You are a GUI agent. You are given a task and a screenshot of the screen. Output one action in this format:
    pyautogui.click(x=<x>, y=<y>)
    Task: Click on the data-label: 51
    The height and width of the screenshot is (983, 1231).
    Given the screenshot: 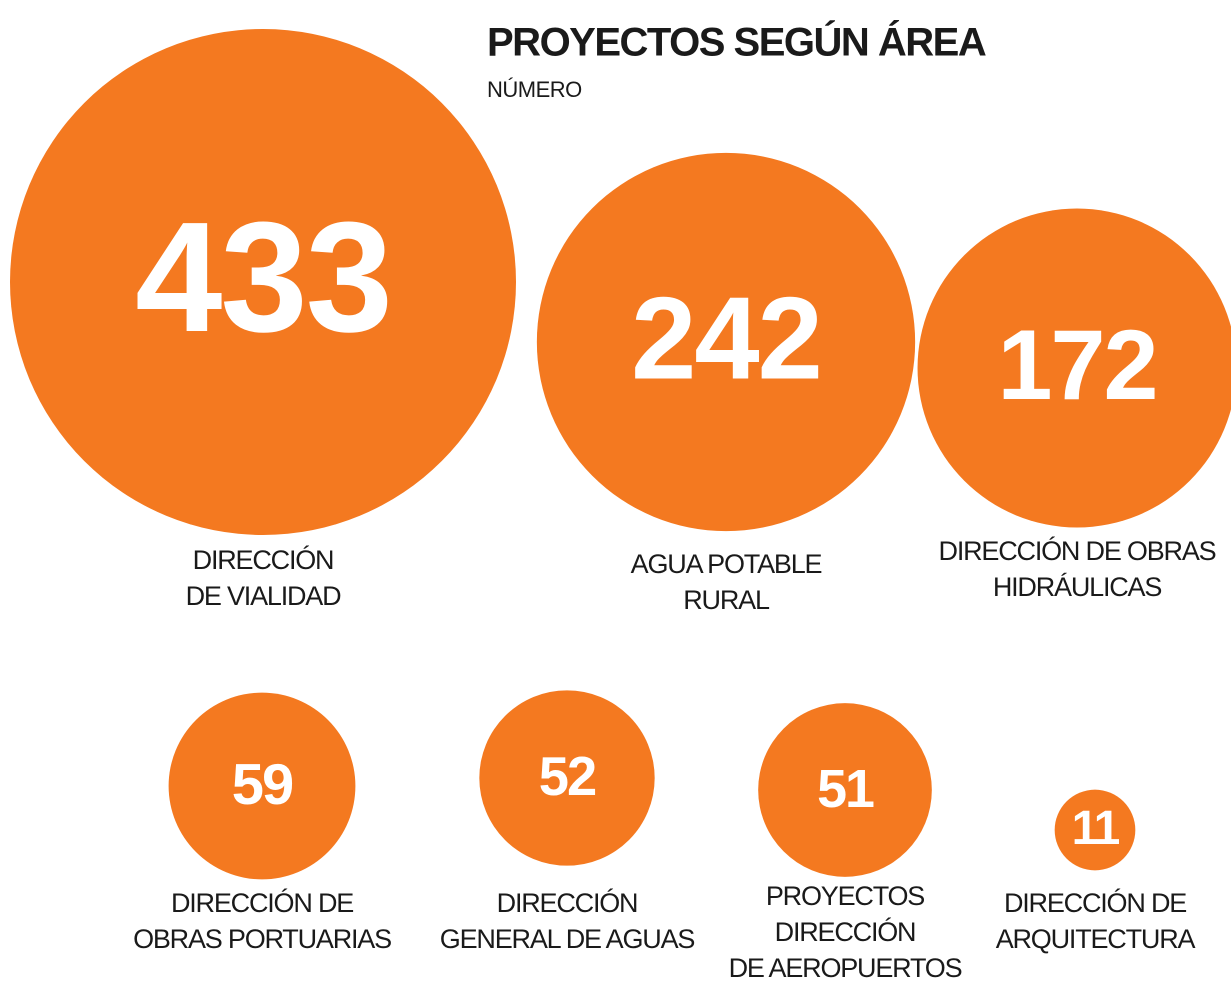 What is the action you would take?
    pyautogui.click(x=845, y=789)
    